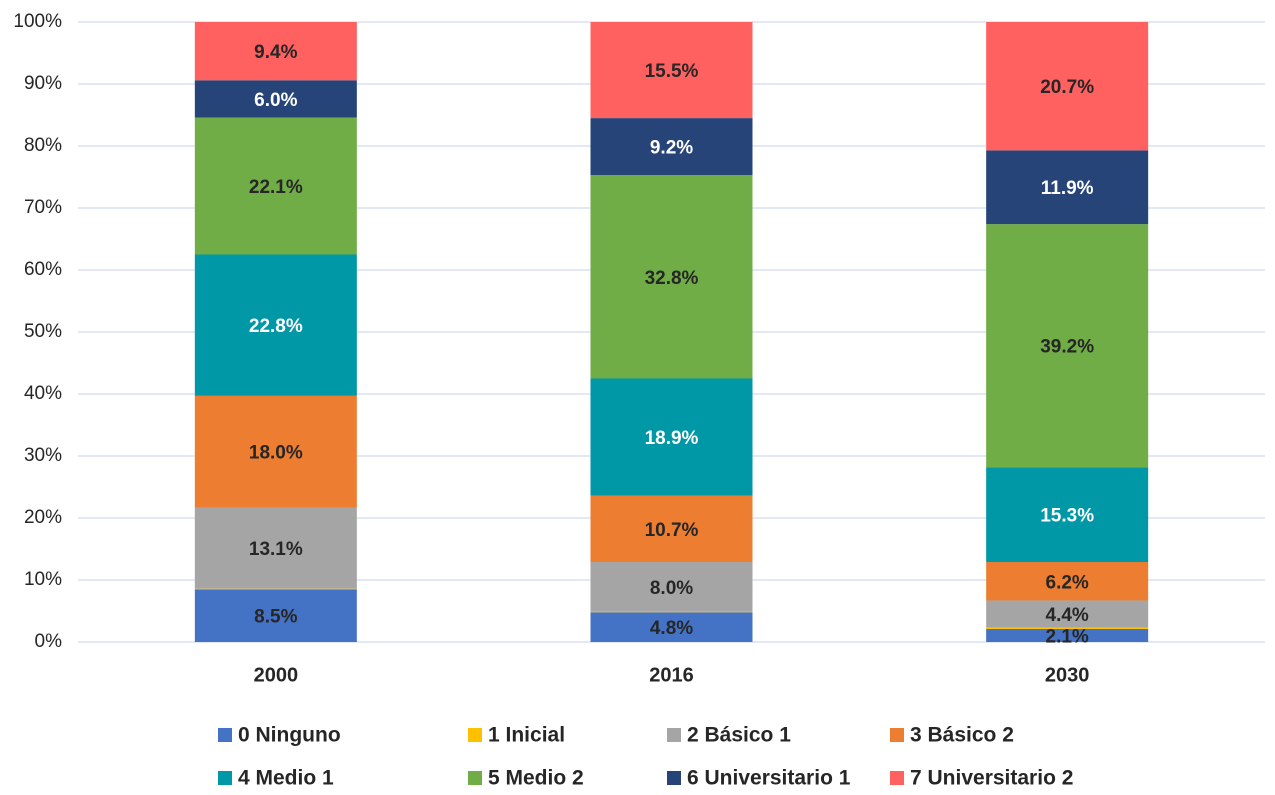 This screenshot has height=795, width=1275. I want to click on y-tick-label: 80%, so click(43, 145).